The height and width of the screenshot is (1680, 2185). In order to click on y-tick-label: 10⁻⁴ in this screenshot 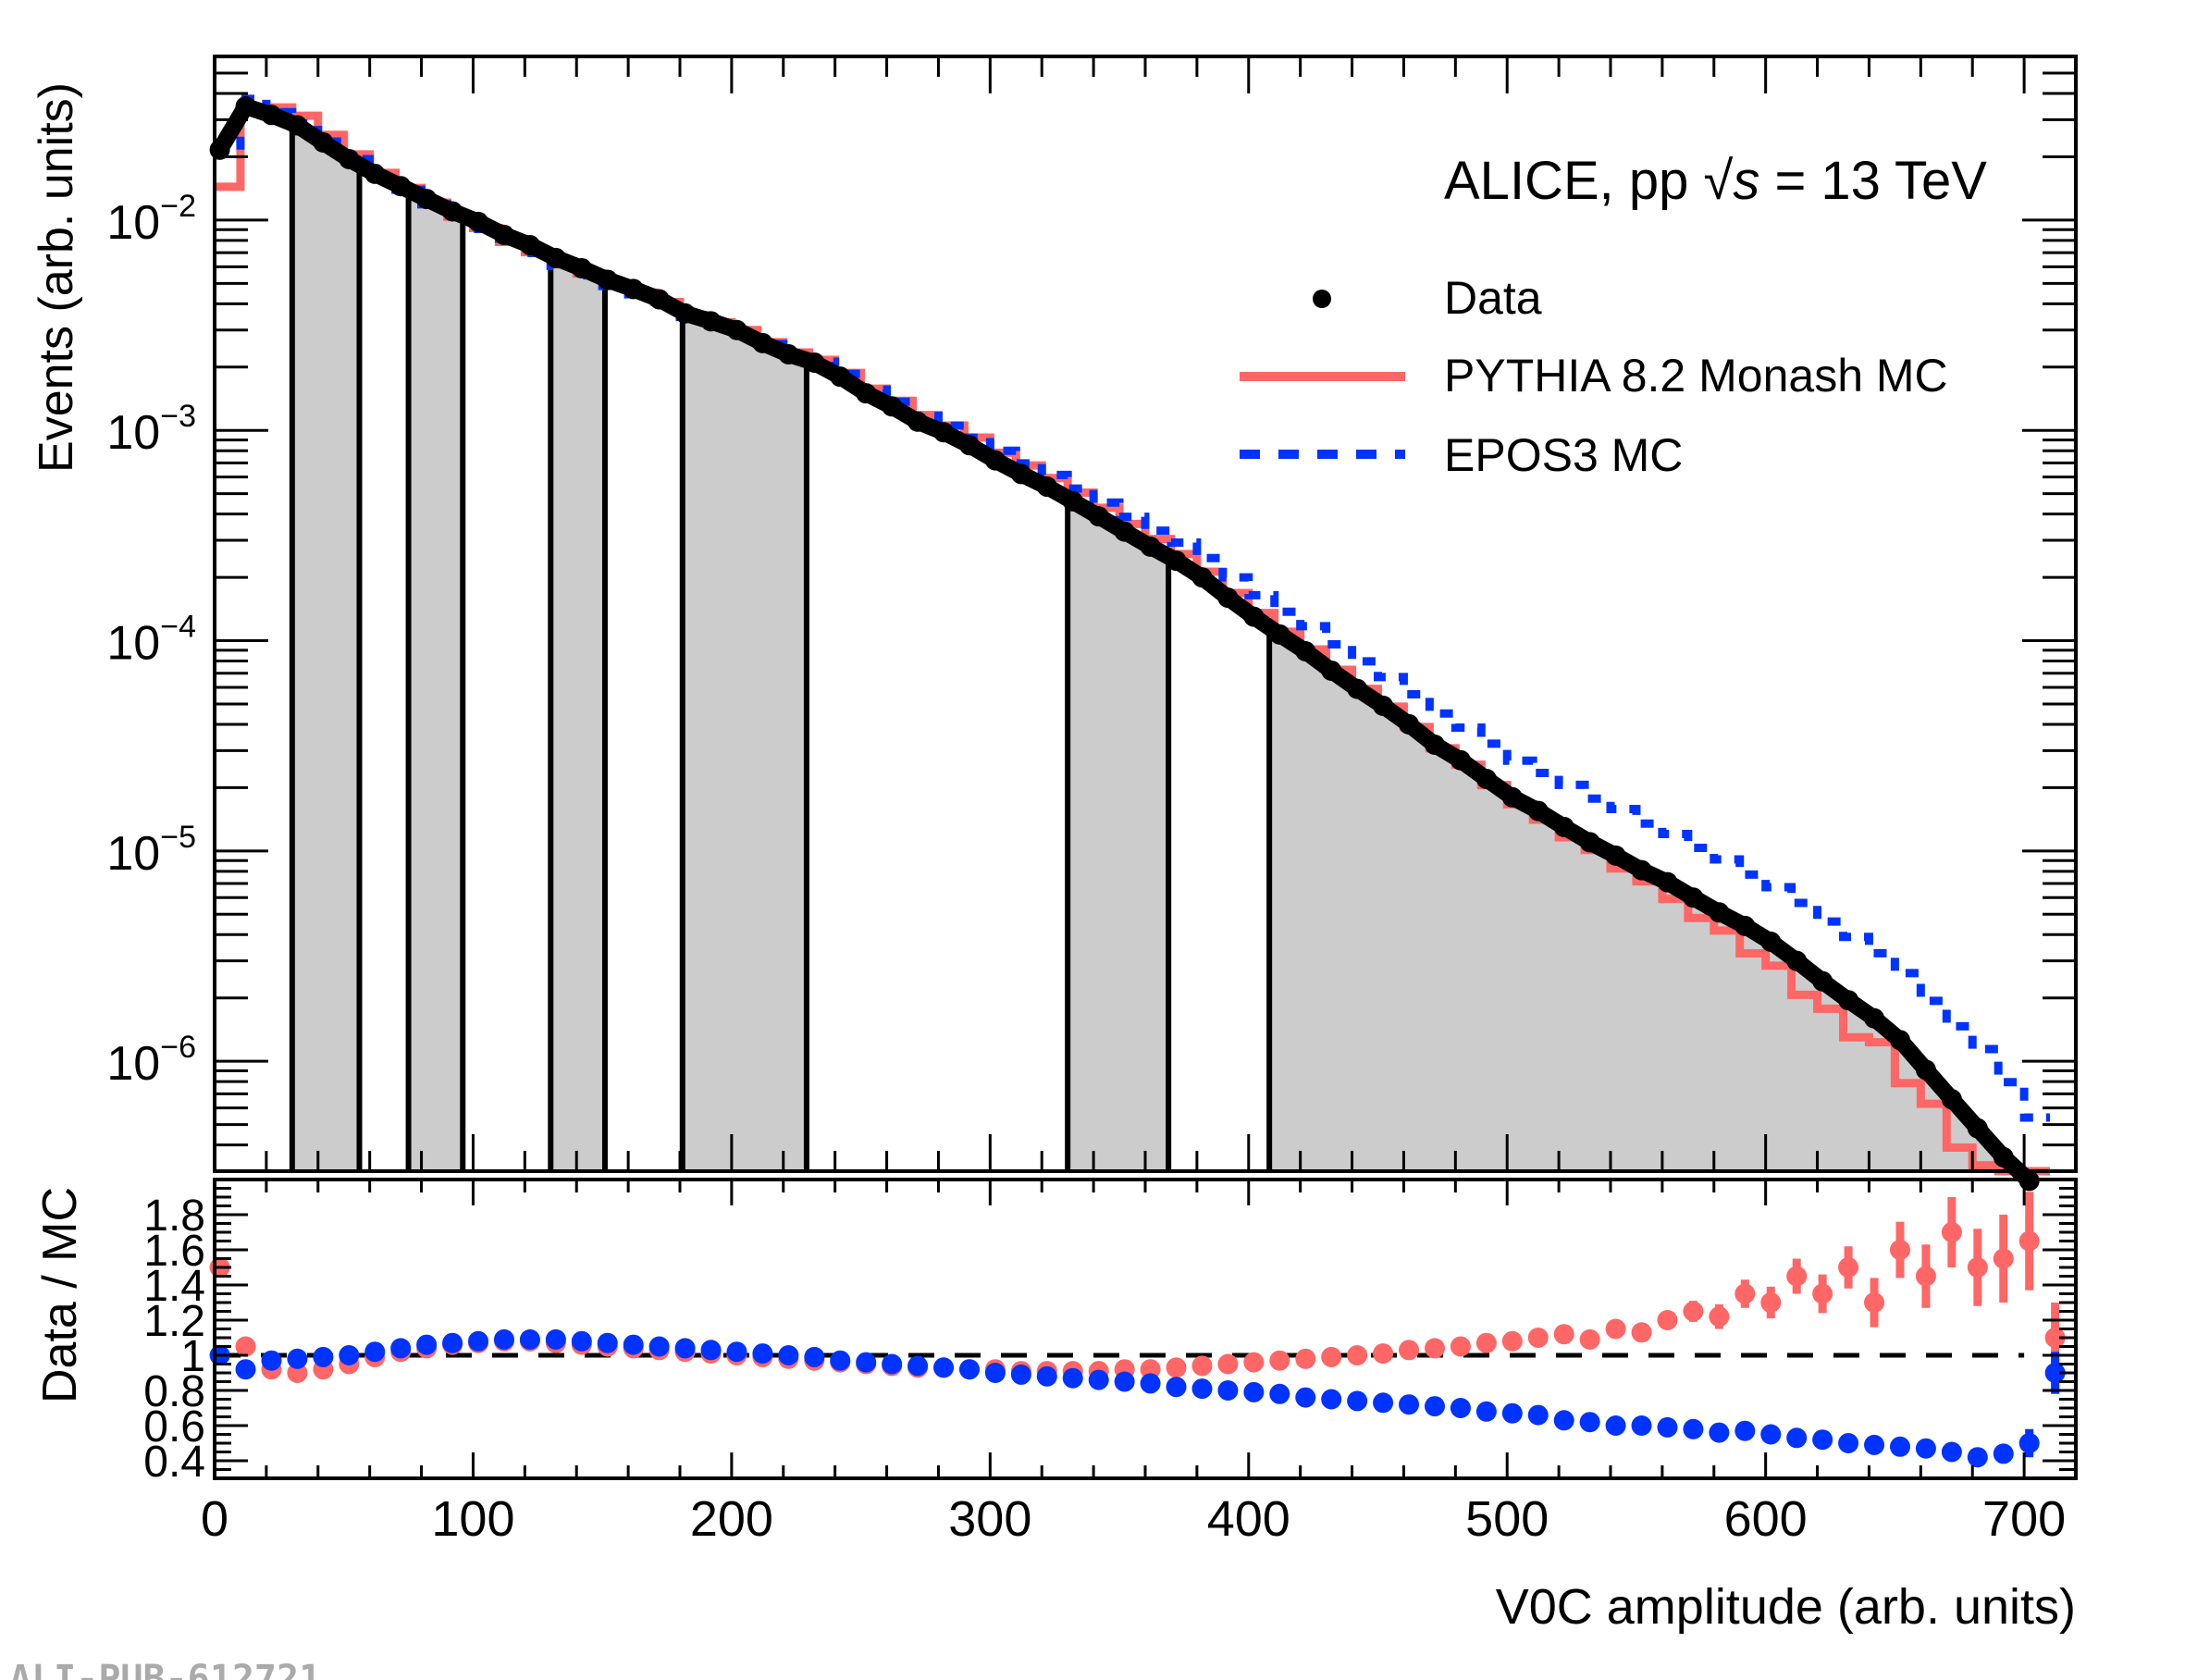, I will do `click(151, 640)`.